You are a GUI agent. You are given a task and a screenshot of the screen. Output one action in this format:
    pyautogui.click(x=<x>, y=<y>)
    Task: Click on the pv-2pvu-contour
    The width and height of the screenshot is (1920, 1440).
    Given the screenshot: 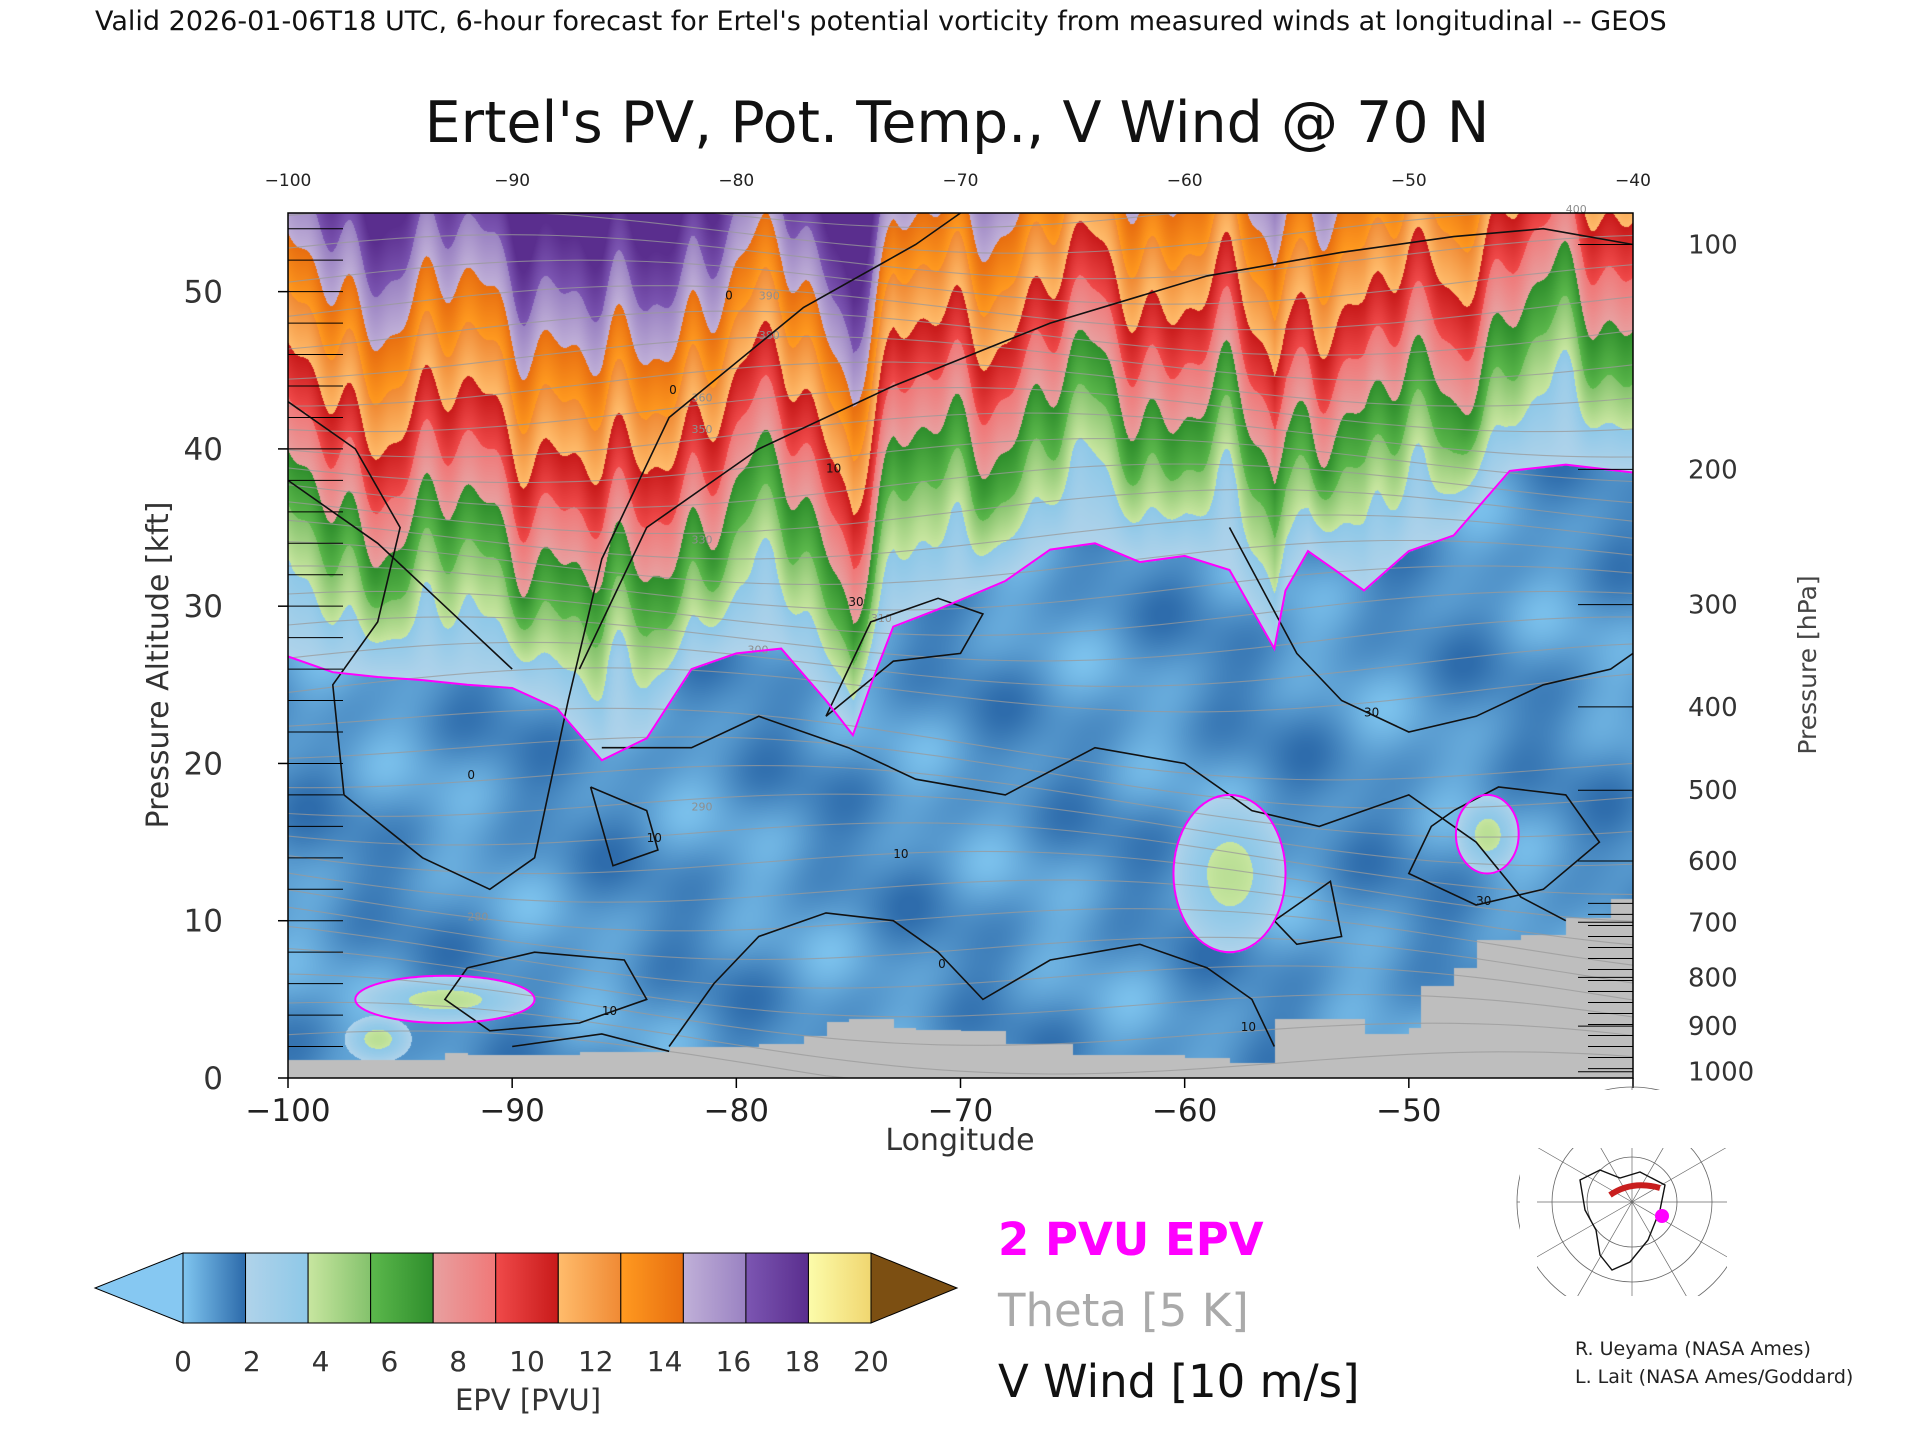 What is the action you would take?
    pyautogui.click(x=960, y=612)
    